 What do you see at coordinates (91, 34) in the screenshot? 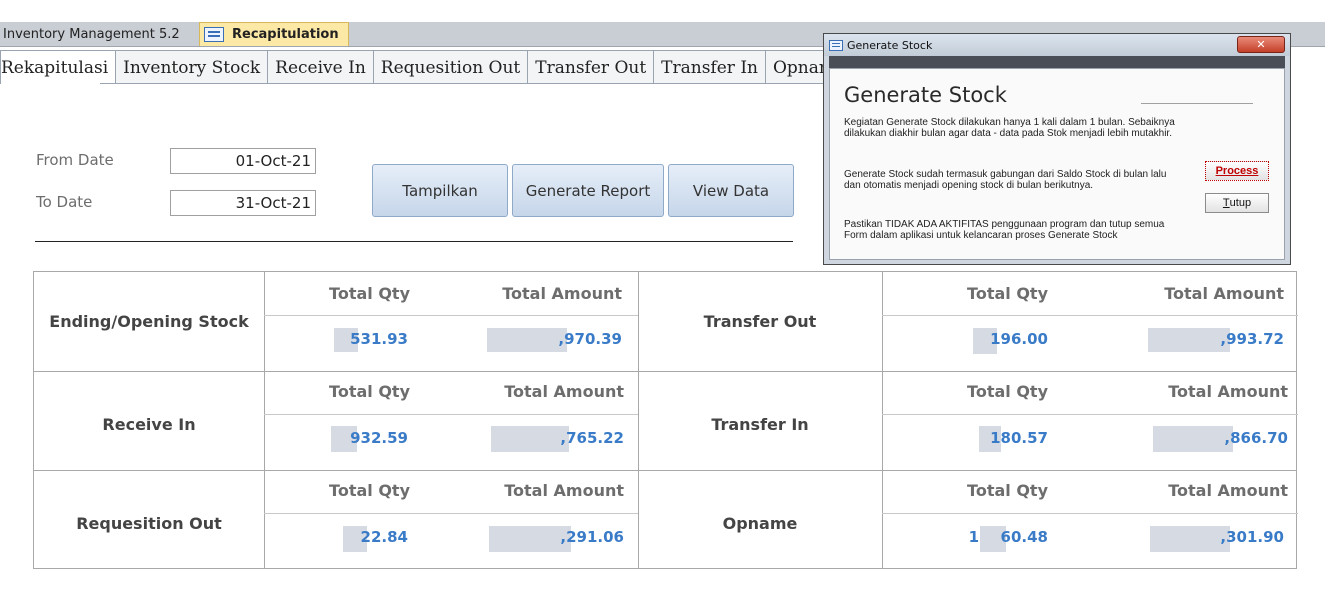
I see `doc-tab-label: Inventory Management 5.2` at bounding box center [91, 34].